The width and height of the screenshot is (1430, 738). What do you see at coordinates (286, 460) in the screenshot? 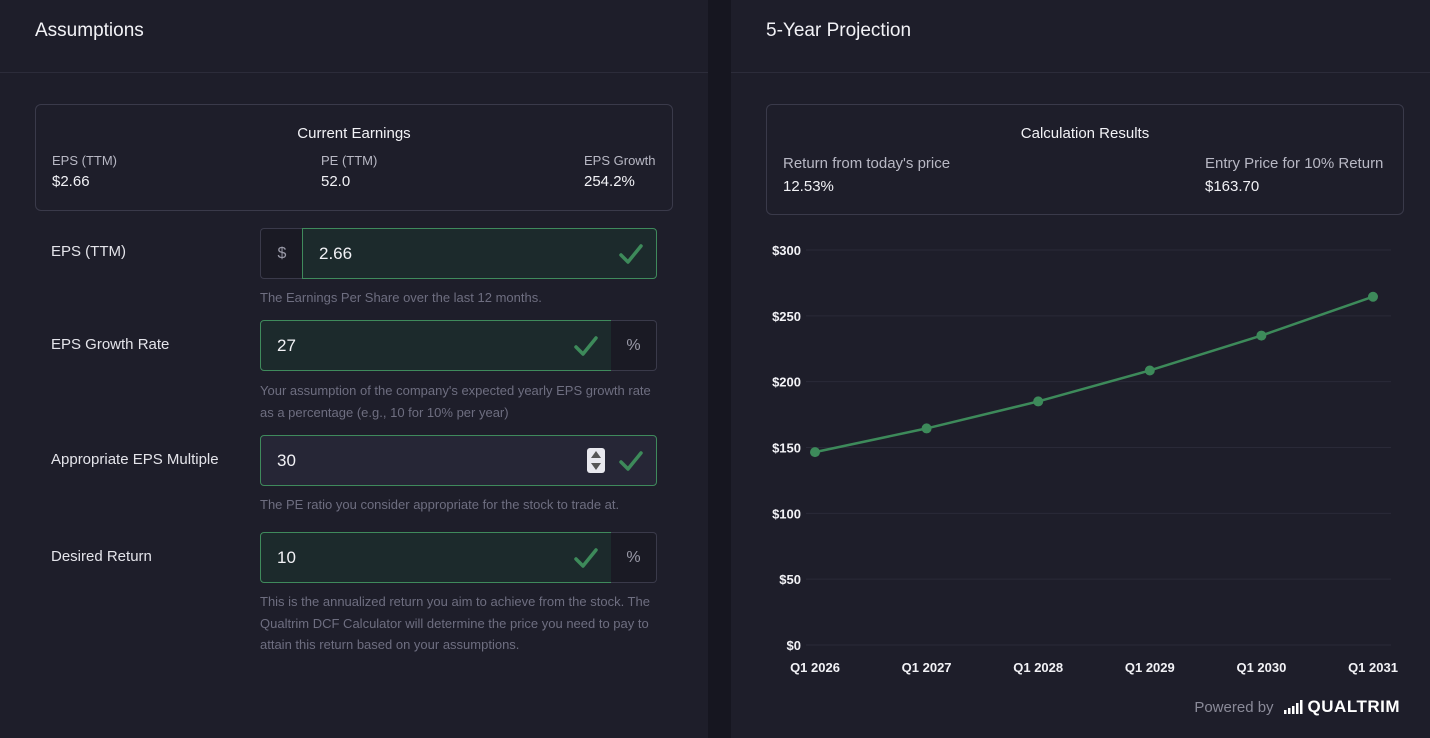
I see `multiple-input-value: 30` at bounding box center [286, 460].